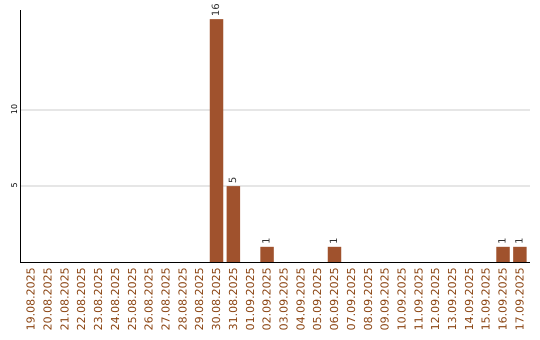  Describe the element at coordinates (99, 298) in the screenshot. I see `x-tick-label: 23.08.2025` at that location.